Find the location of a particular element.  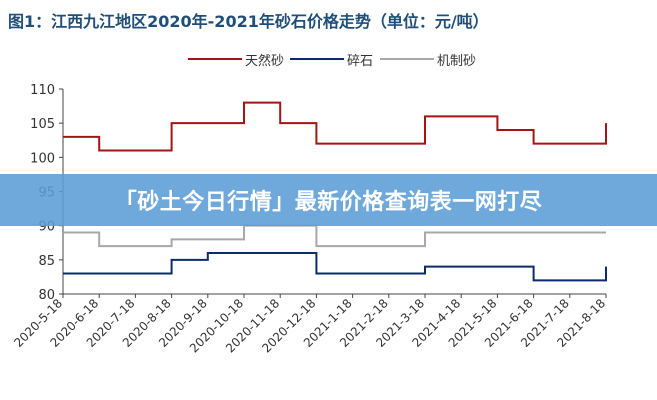

legend-item-tianran: 天然砂 is located at coordinates (236, 59).